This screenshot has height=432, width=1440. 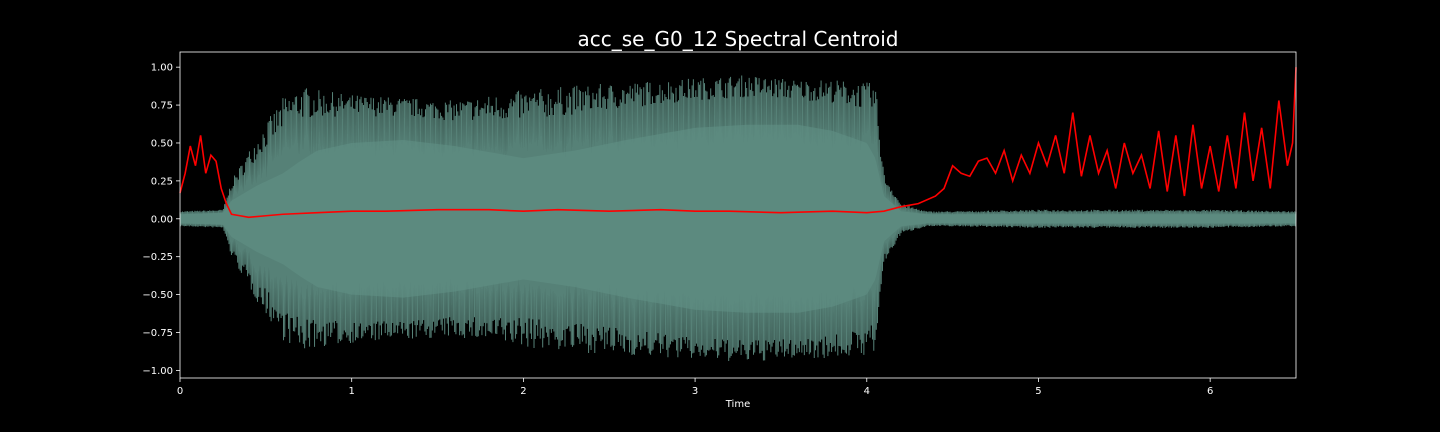 I want to click on y-tick-label: 0.00, so click(x=162, y=219).